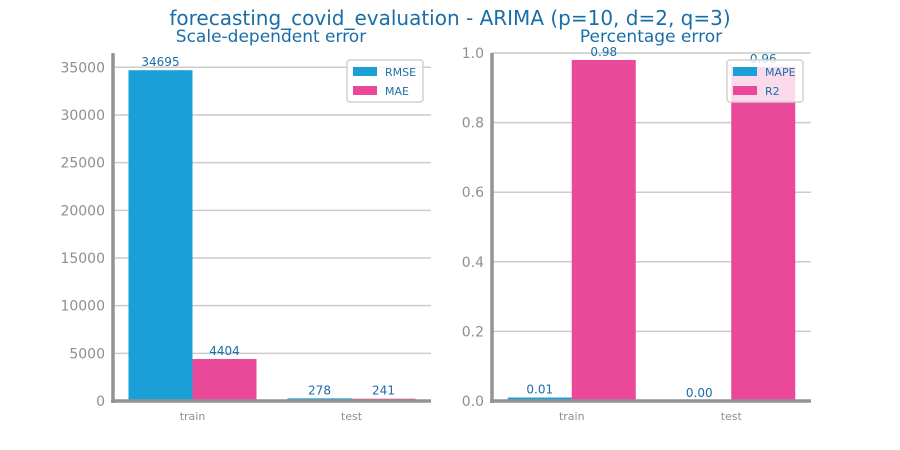  Describe the element at coordinates (319, 390) in the screenshot. I see `data-label: 278` at that location.